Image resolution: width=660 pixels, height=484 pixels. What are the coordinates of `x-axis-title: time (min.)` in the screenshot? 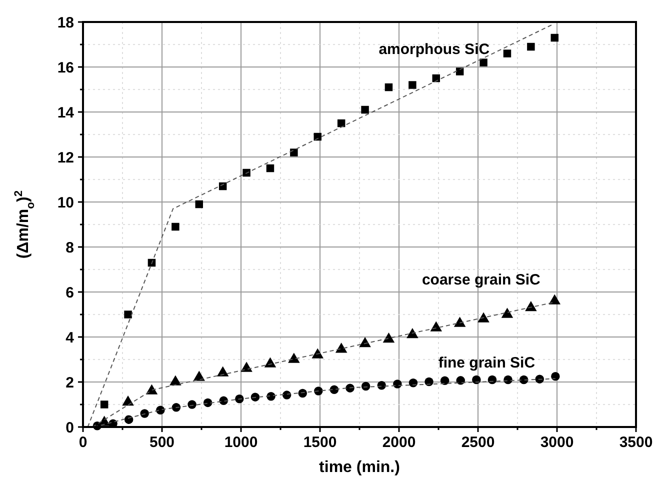 It's located at (359, 467).